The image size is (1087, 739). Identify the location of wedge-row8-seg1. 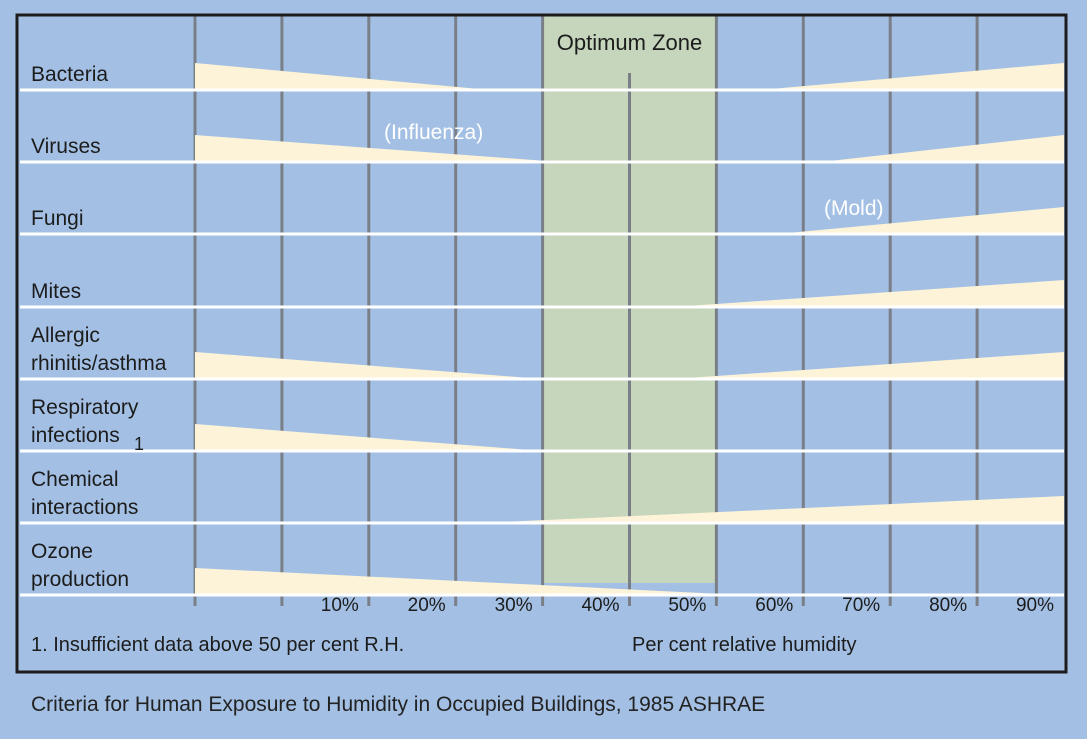
(469, 581).